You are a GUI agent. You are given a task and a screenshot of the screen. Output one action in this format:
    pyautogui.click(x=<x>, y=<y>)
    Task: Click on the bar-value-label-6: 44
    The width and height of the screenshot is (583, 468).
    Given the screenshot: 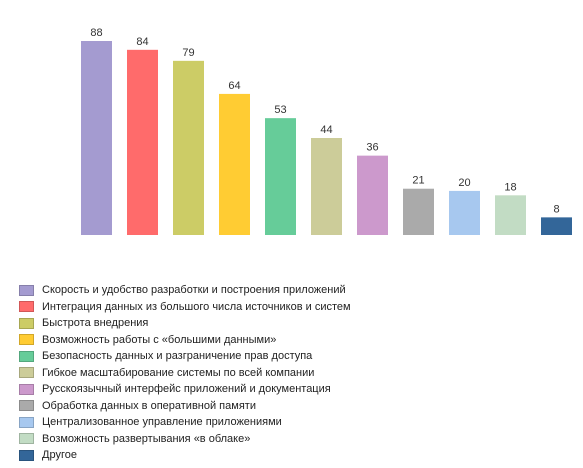 What is the action you would take?
    pyautogui.click(x=326, y=130)
    